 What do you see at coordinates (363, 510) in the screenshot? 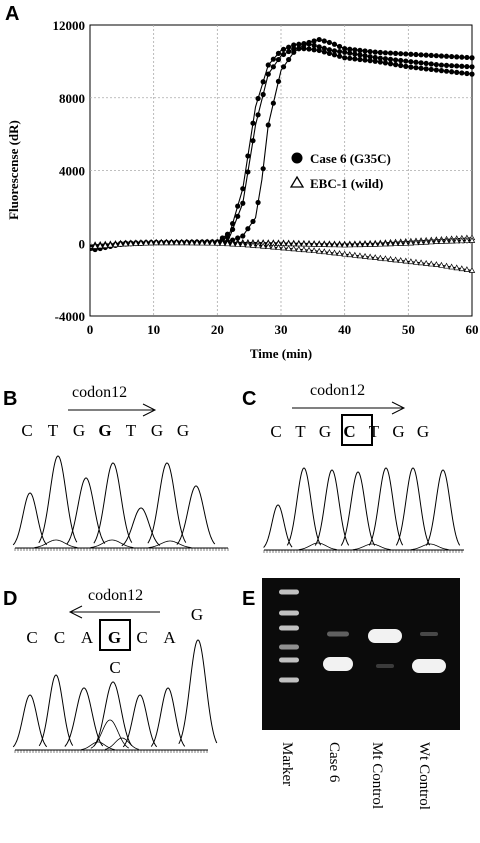
I see `panel-c-chromatogram` at bounding box center [363, 510].